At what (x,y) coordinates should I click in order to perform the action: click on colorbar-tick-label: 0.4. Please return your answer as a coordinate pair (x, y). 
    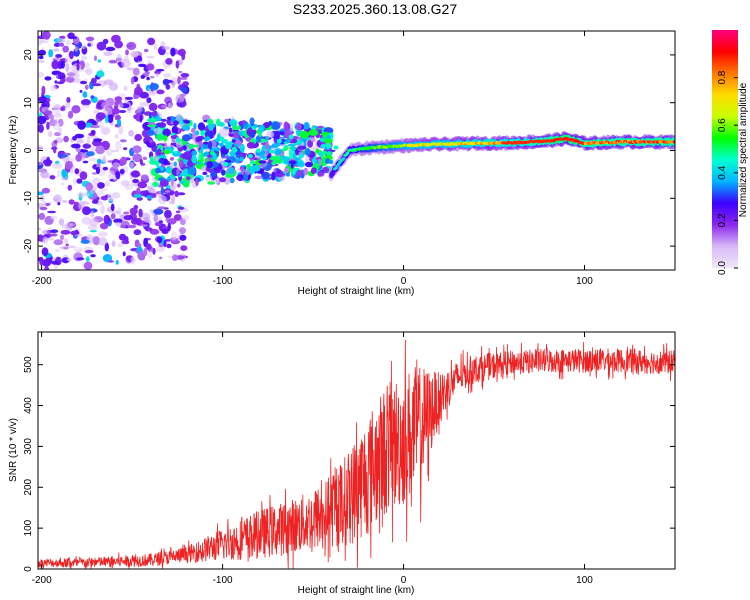
    Looking at the image, I should click on (722, 172).